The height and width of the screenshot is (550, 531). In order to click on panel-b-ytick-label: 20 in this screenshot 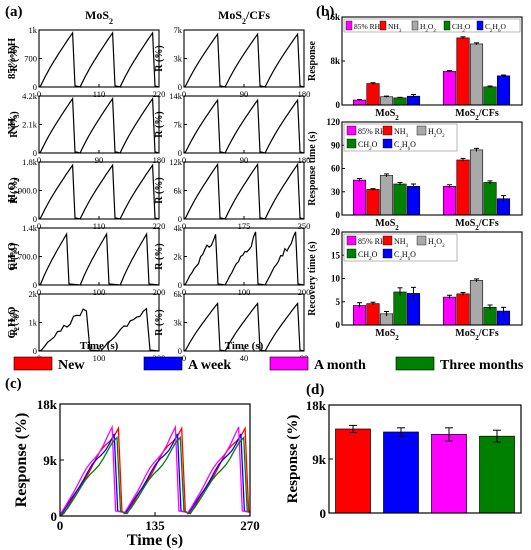, I will do `click(336, 232)`.